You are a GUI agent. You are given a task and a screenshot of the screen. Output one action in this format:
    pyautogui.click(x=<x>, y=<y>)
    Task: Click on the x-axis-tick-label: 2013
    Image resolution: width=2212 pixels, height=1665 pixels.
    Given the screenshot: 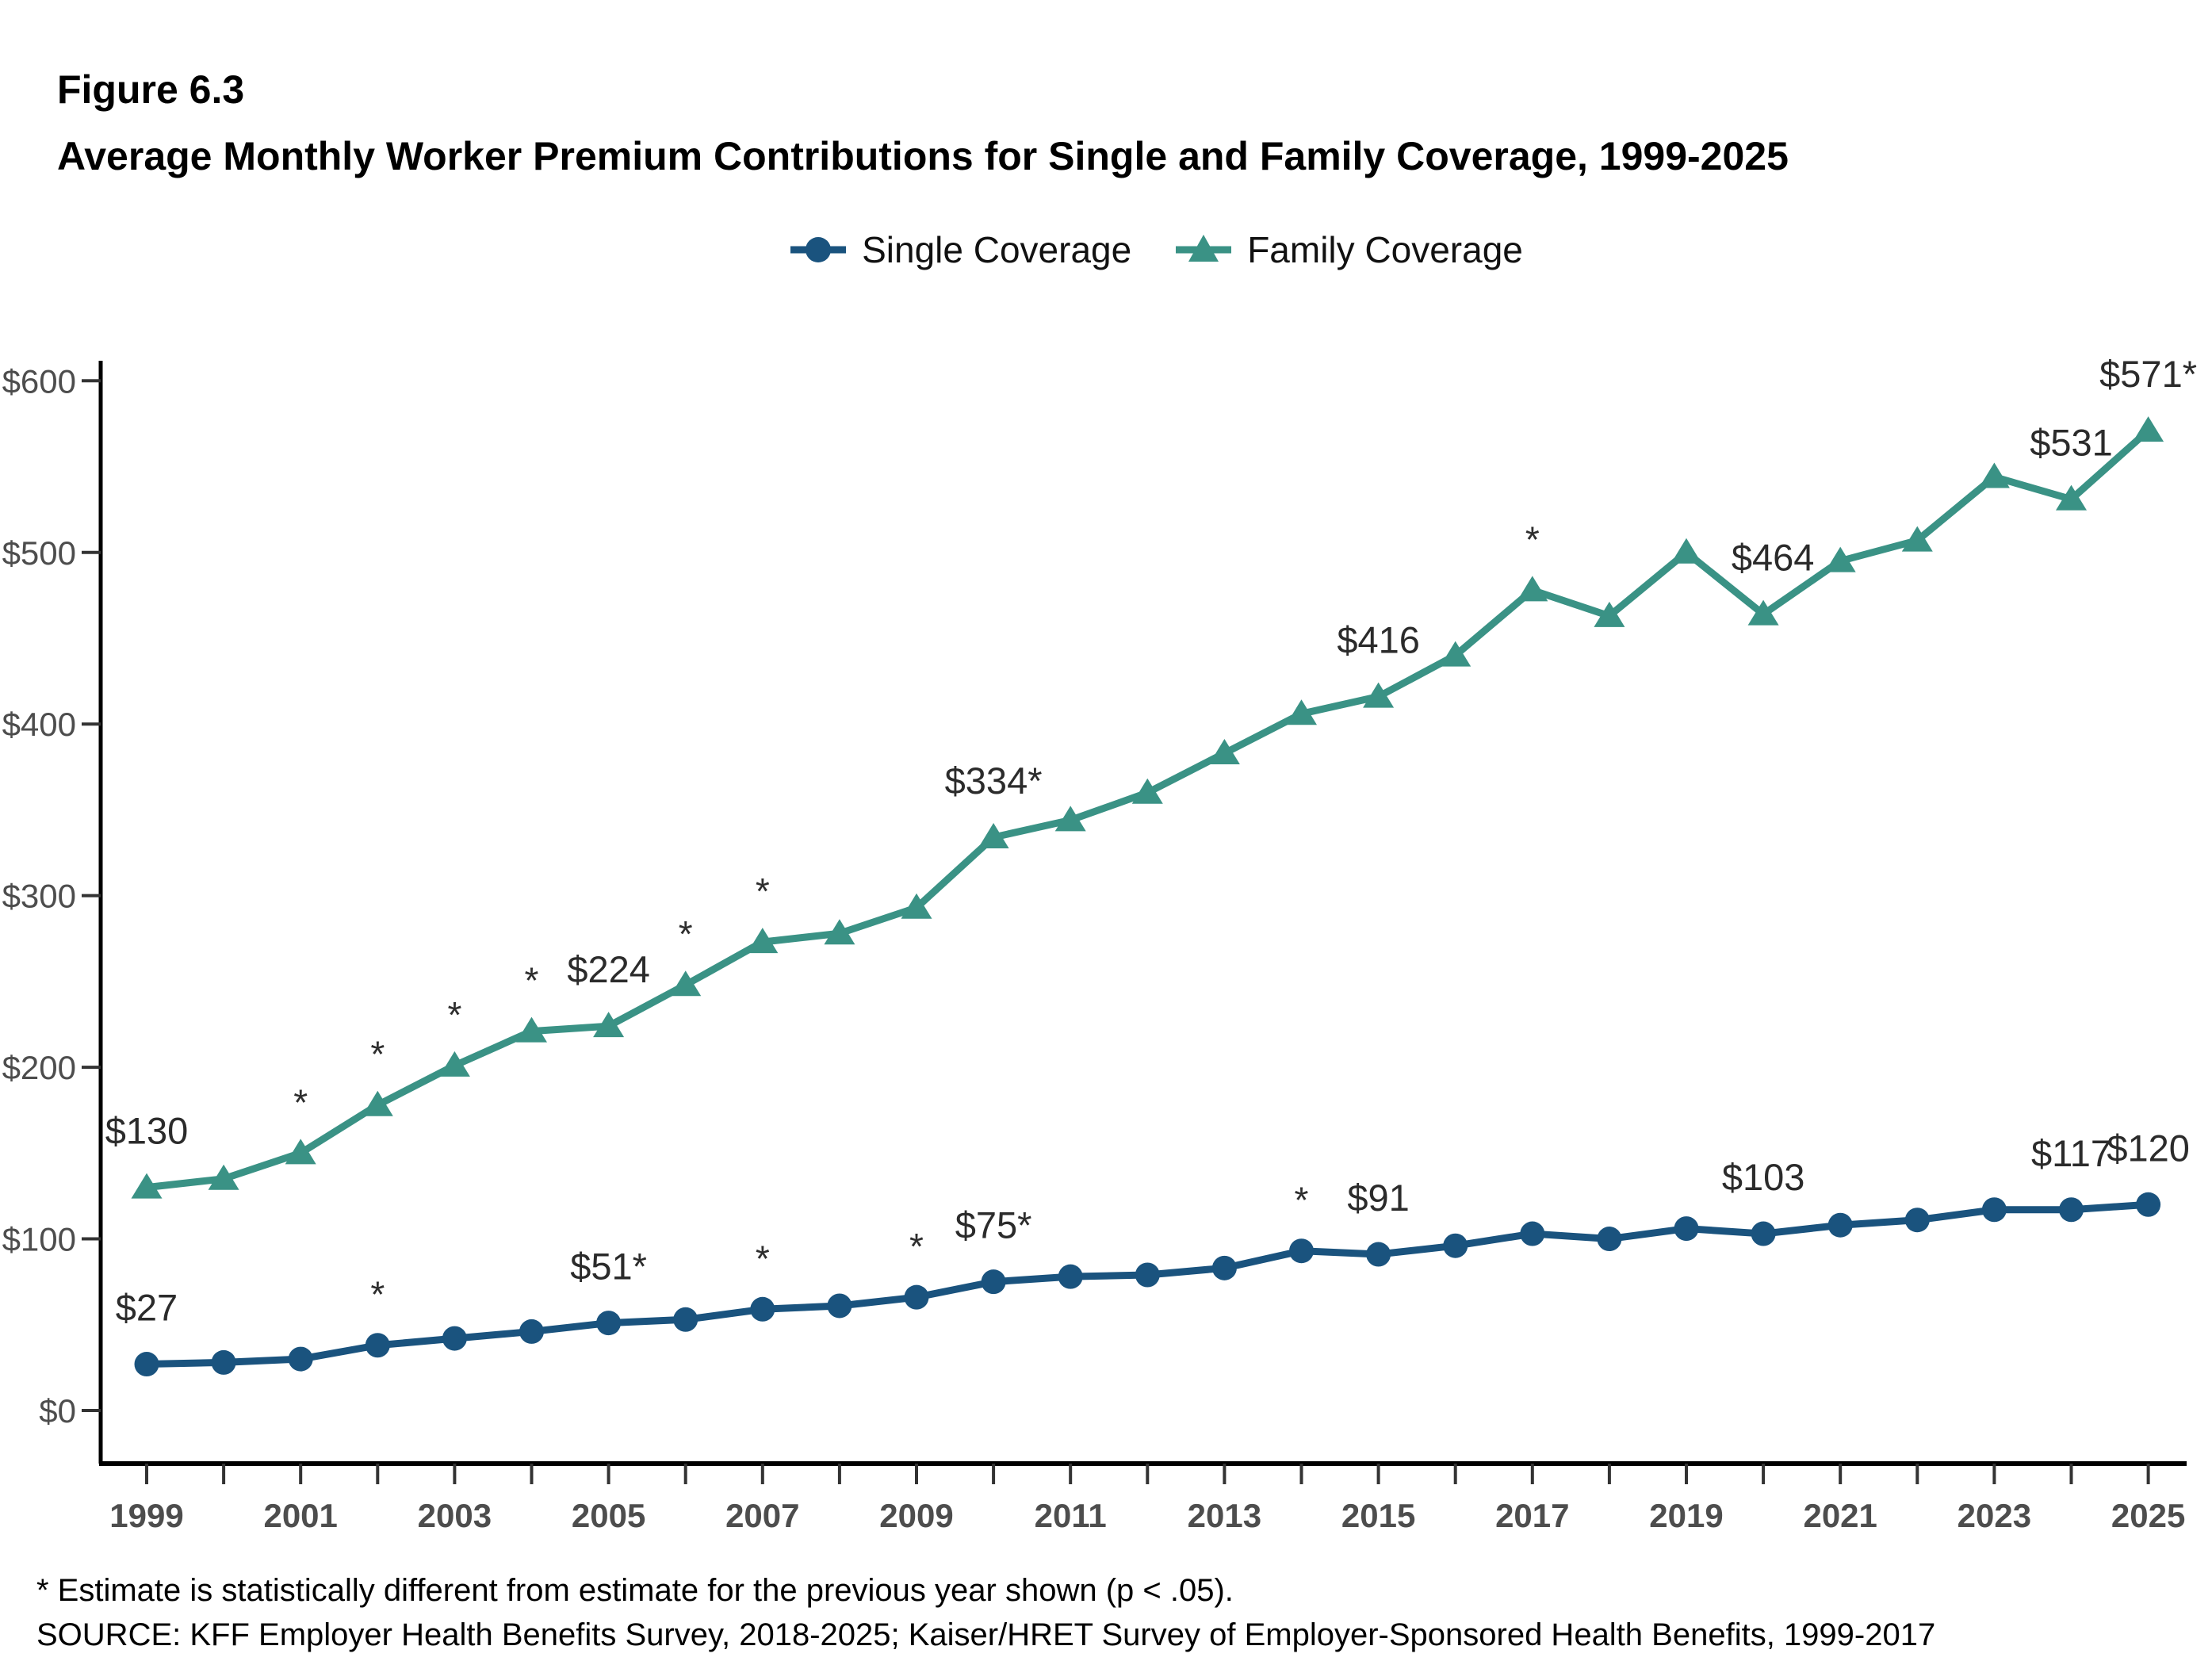 What is the action you would take?
    pyautogui.click(x=1224, y=1515)
    